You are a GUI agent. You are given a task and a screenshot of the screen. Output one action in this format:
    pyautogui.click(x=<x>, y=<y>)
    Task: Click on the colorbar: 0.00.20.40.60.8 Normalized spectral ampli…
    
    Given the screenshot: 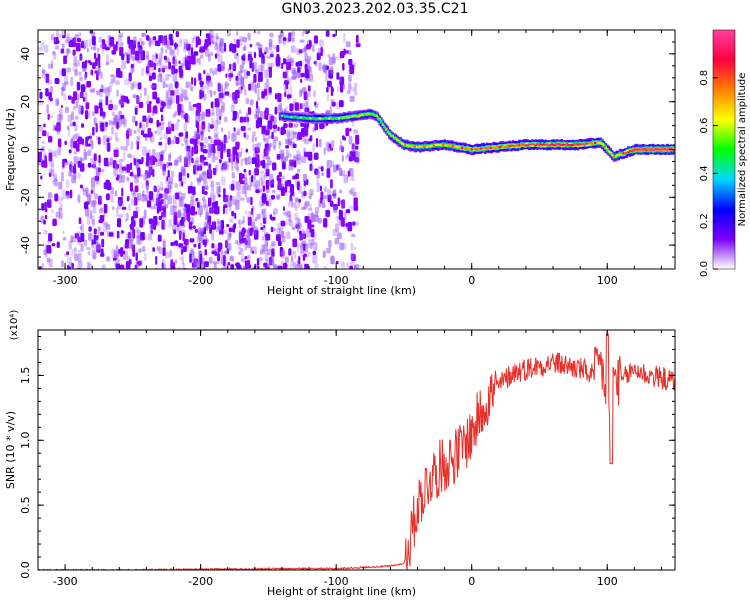 What is the action you would take?
    pyautogui.click(x=723, y=153)
    